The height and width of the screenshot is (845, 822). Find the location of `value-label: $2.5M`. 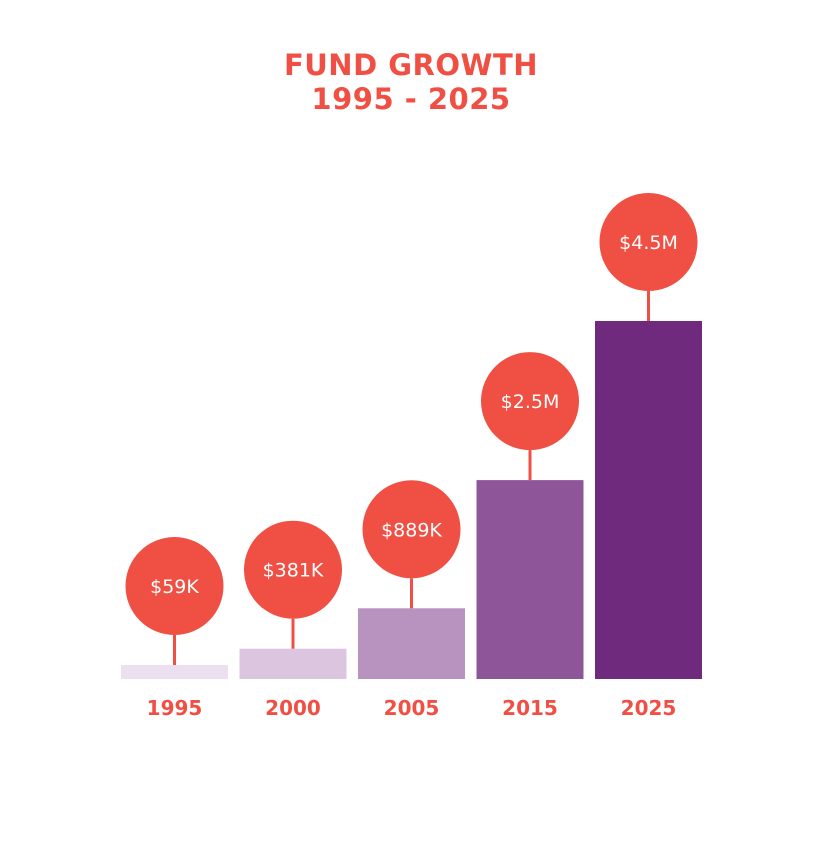

value-label: $2.5M is located at coordinates (530, 402).